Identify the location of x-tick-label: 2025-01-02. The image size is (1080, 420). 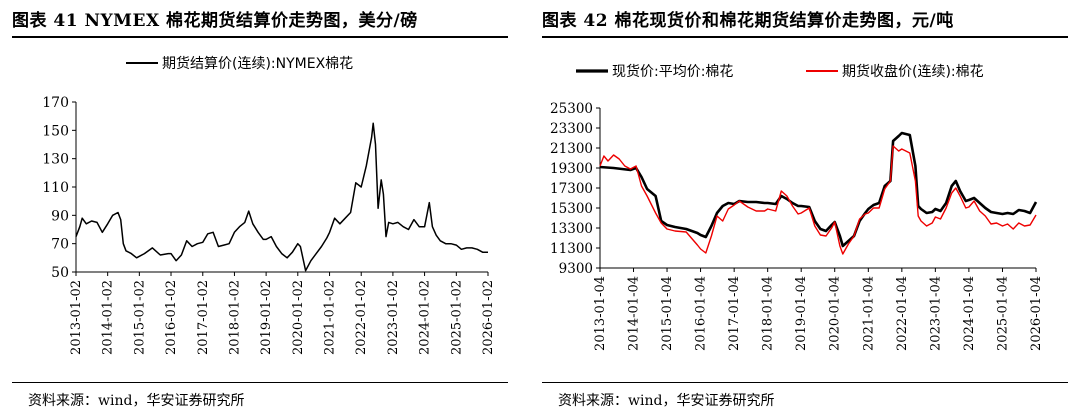
(456, 317).